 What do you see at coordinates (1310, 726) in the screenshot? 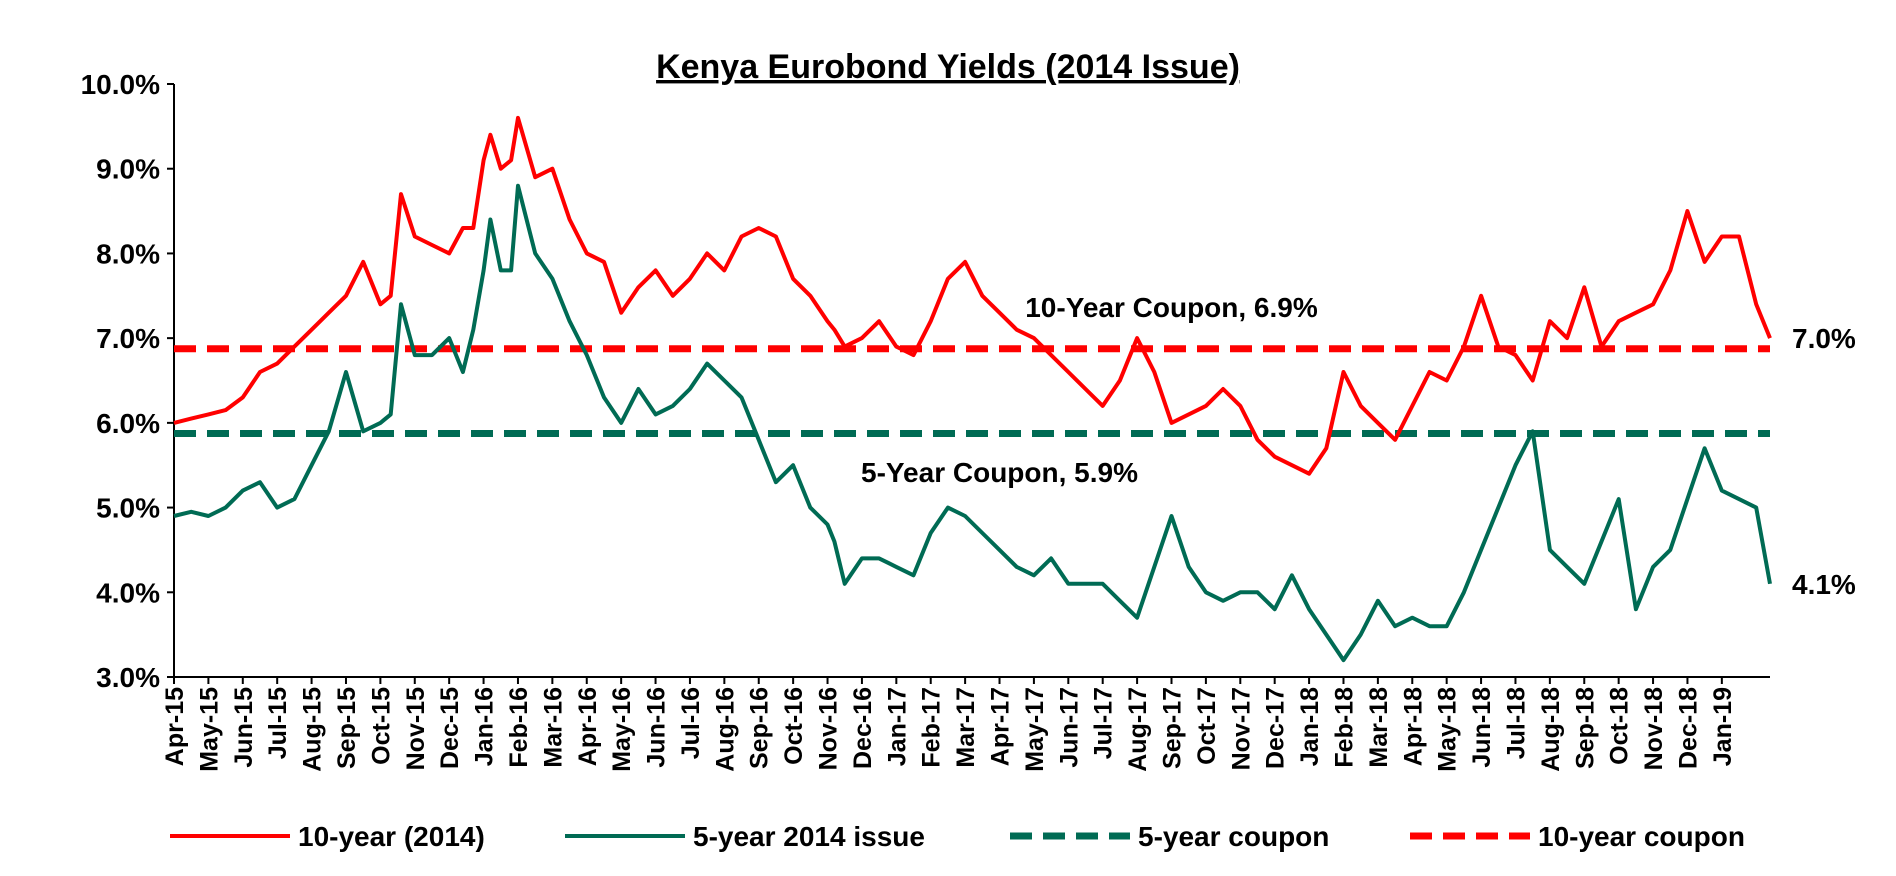
I see `x-tick-label: Jan-18` at bounding box center [1310, 726].